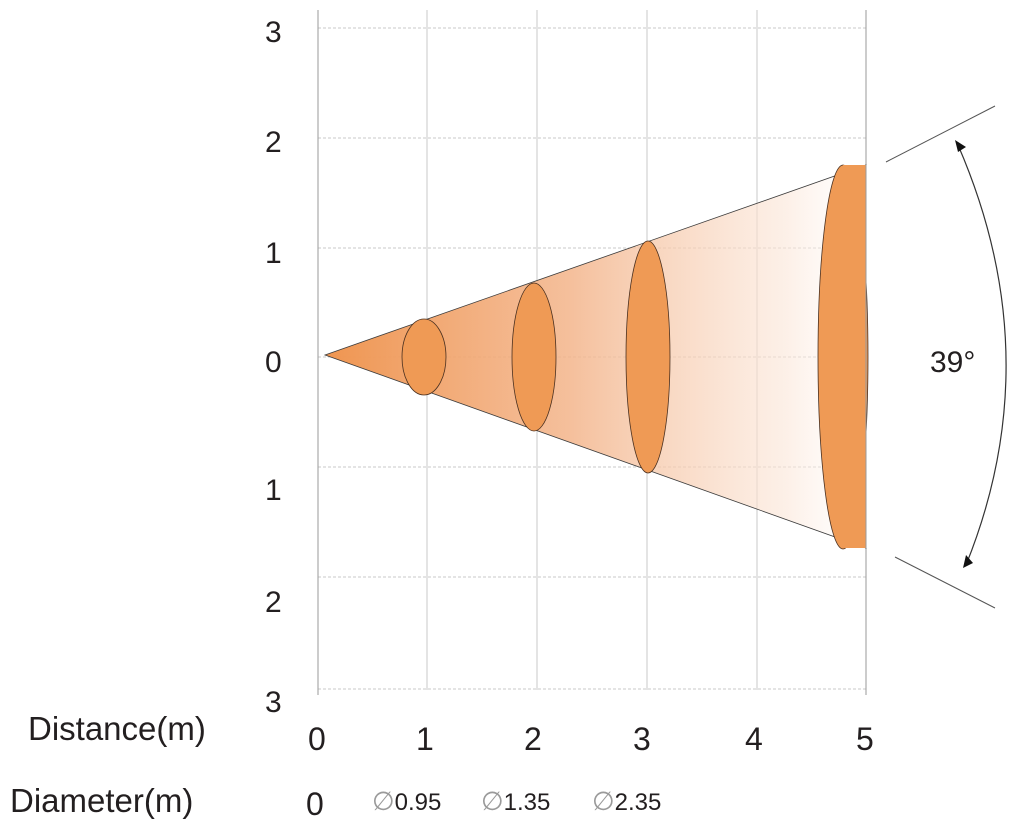  What do you see at coordinates (117, 728) in the screenshot?
I see `distance-label: Distance(m)` at bounding box center [117, 728].